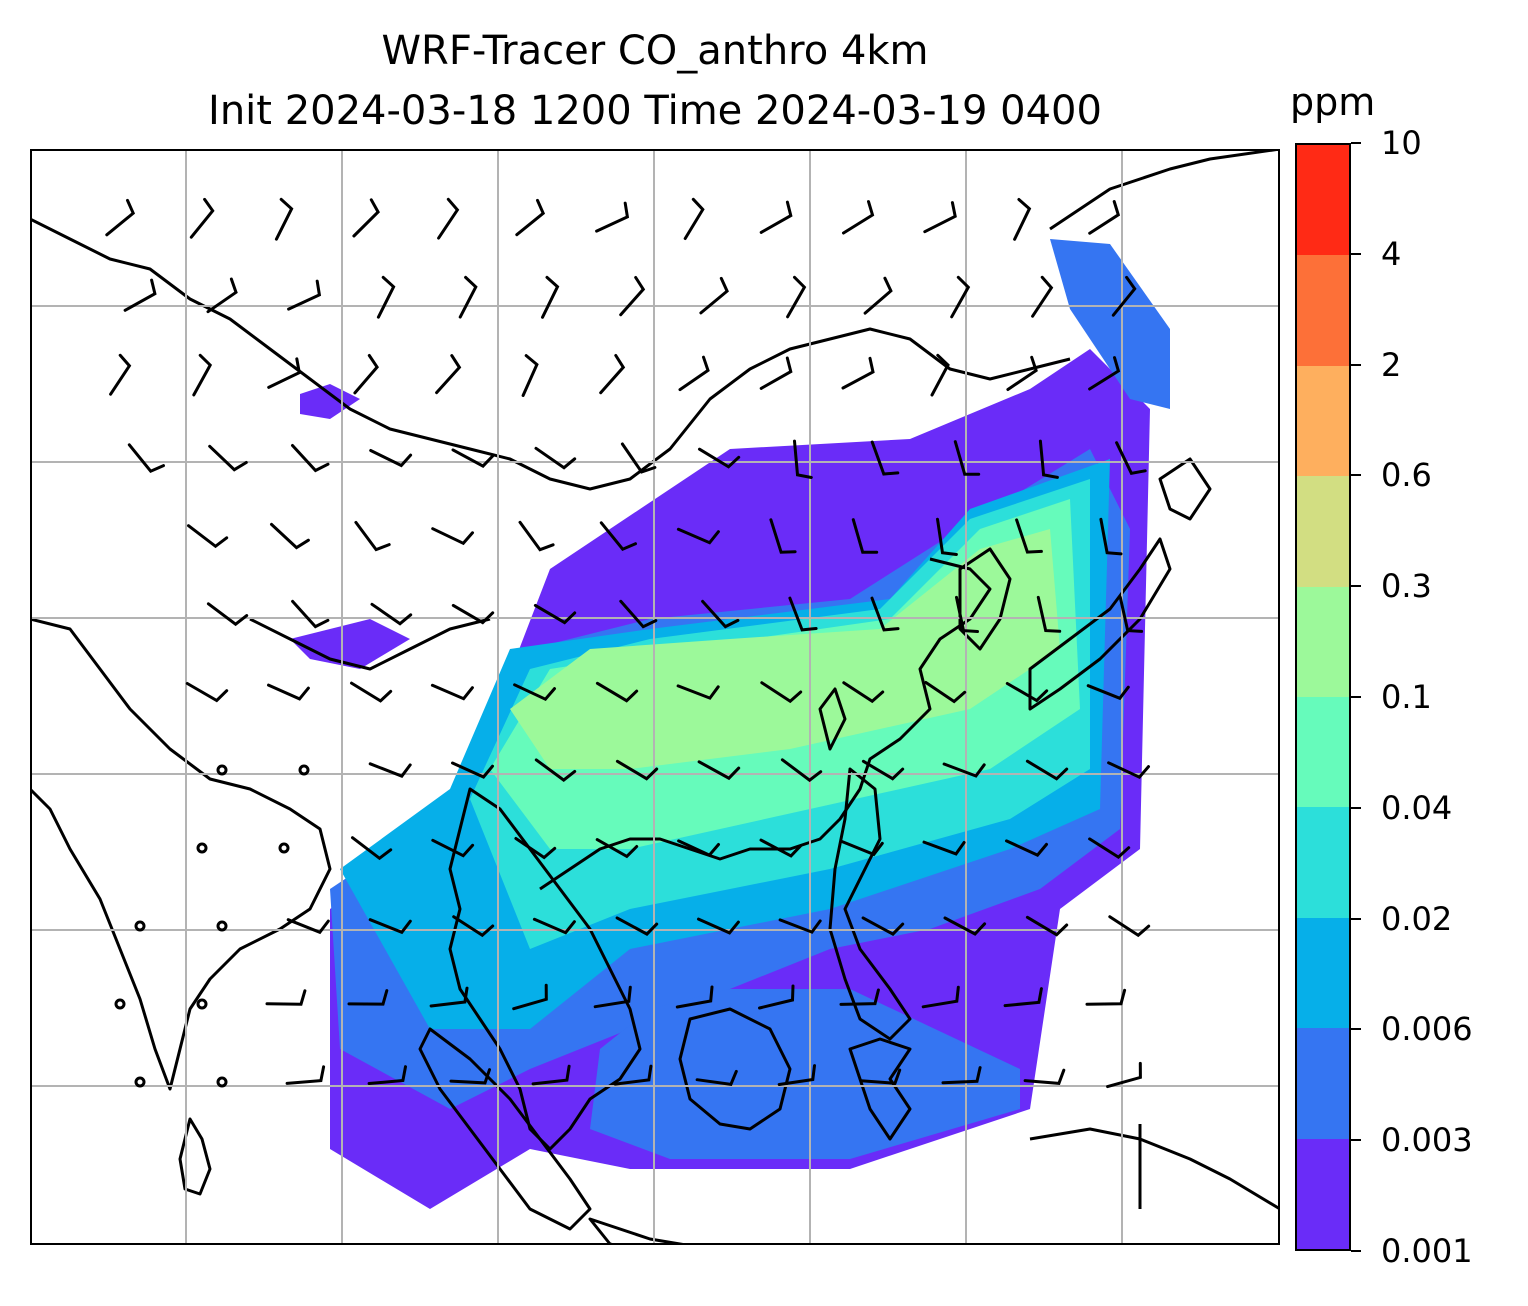  I want to click on colorbar-tick-label: 0.006, so click(1427, 1029).